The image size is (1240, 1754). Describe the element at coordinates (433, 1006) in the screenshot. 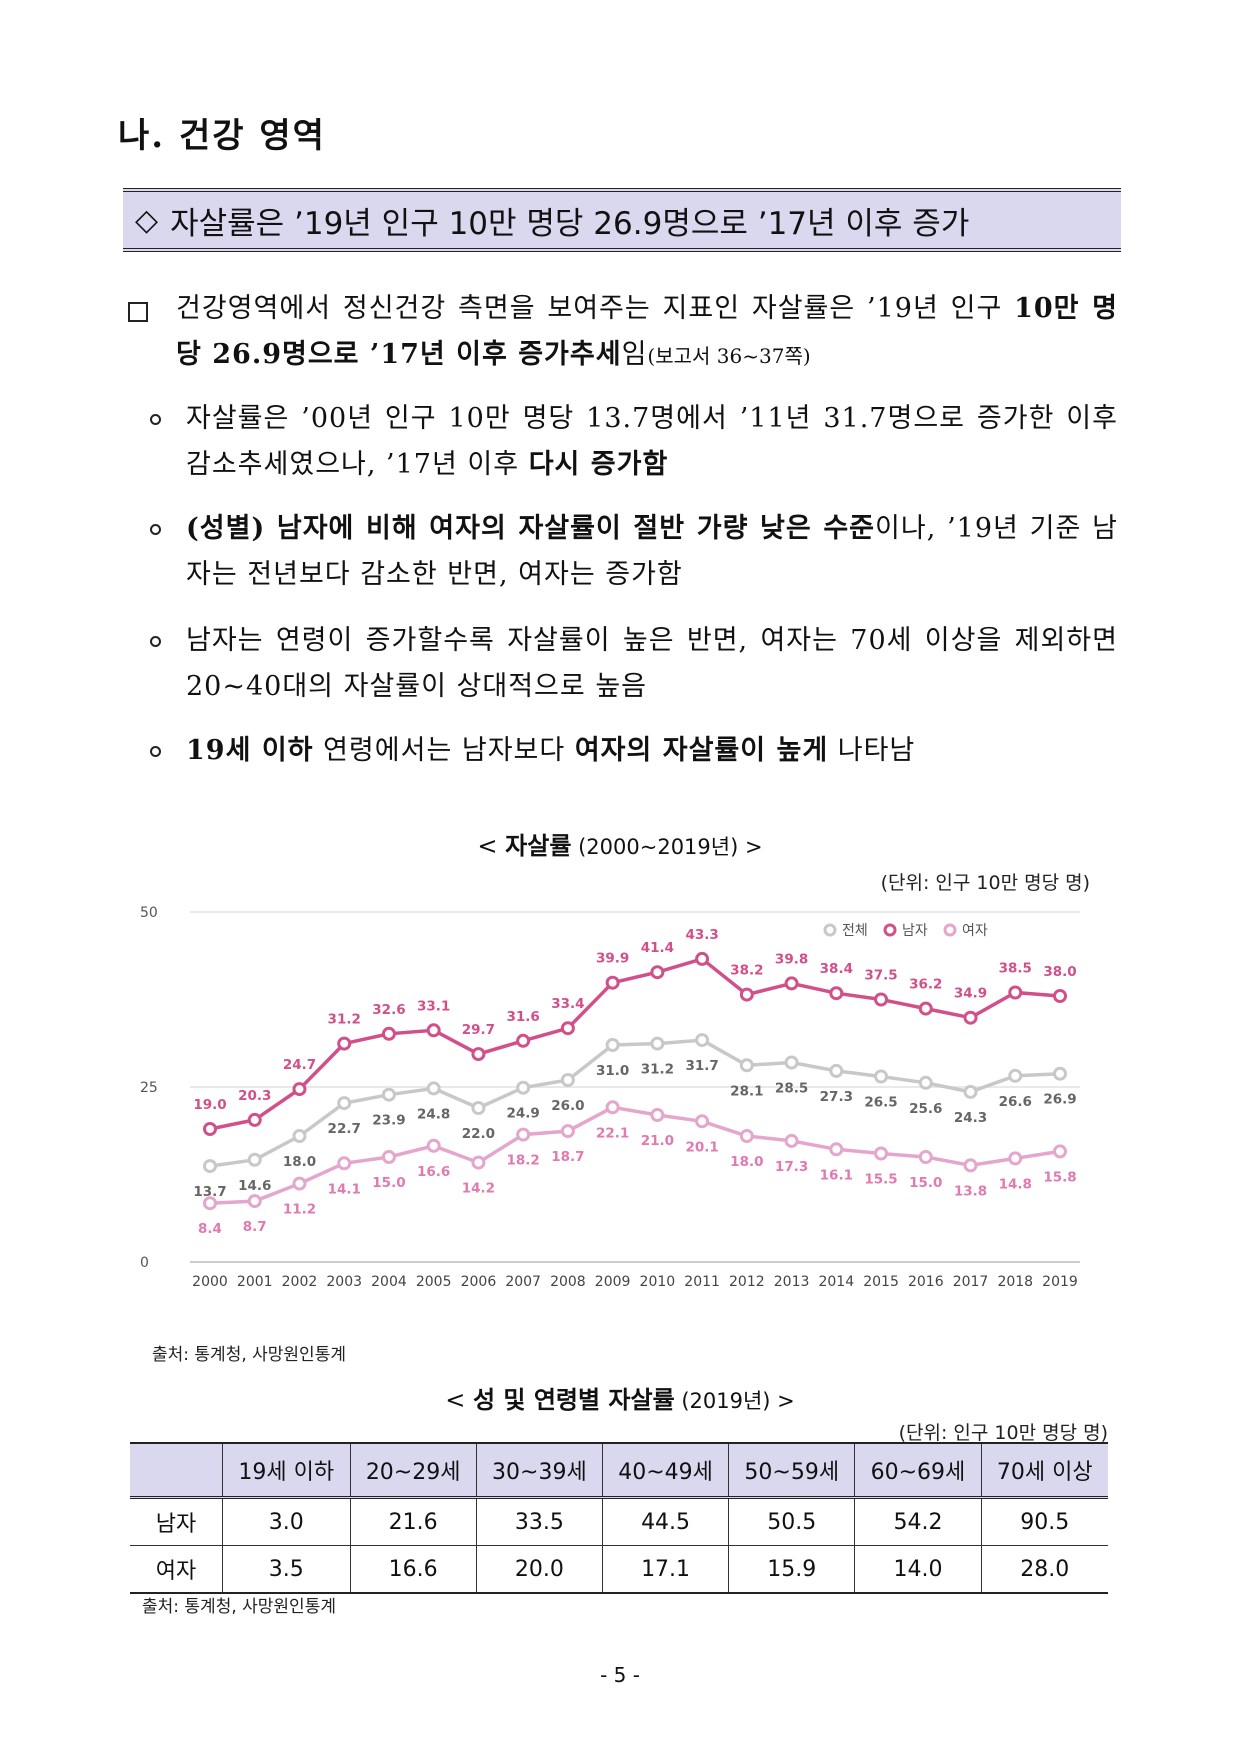

I see `data-label: 33.1` at that location.